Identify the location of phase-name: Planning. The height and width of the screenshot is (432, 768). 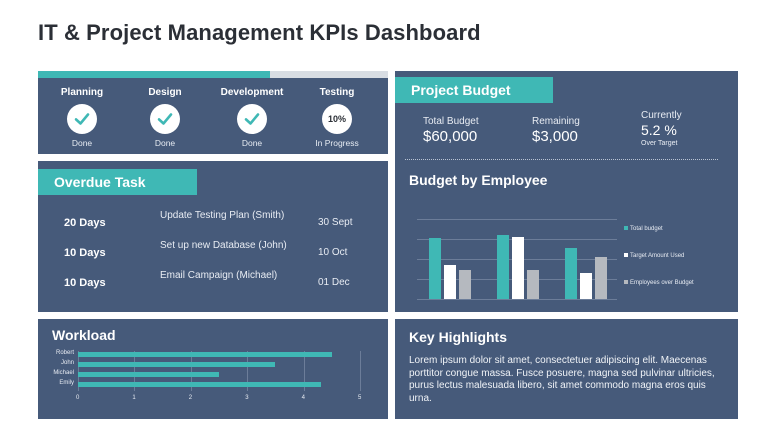
(82, 92).